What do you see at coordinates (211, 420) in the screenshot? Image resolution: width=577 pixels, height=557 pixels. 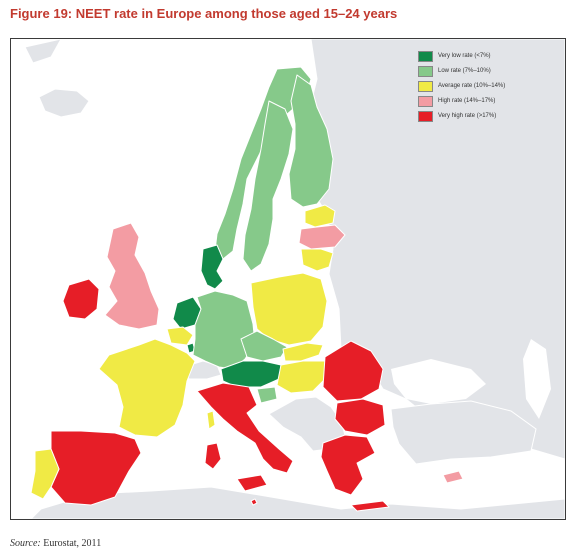 I see `corsica` at bounding box center [211, 420].